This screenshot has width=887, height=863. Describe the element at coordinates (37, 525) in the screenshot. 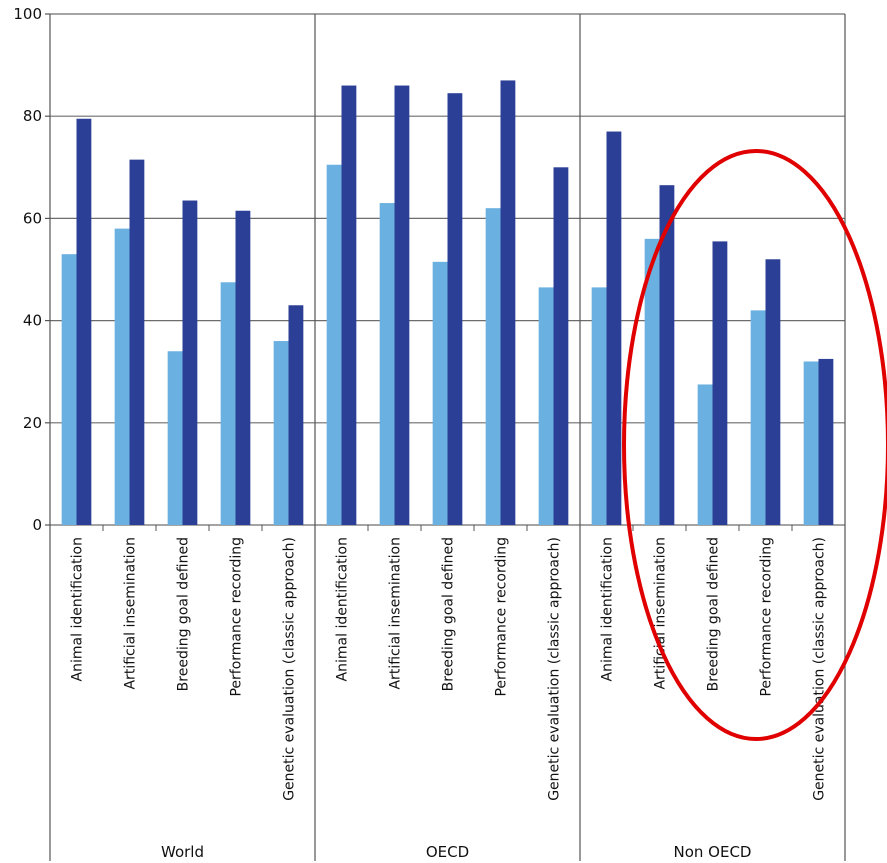

I see `y-tick-label: 0` at that location.